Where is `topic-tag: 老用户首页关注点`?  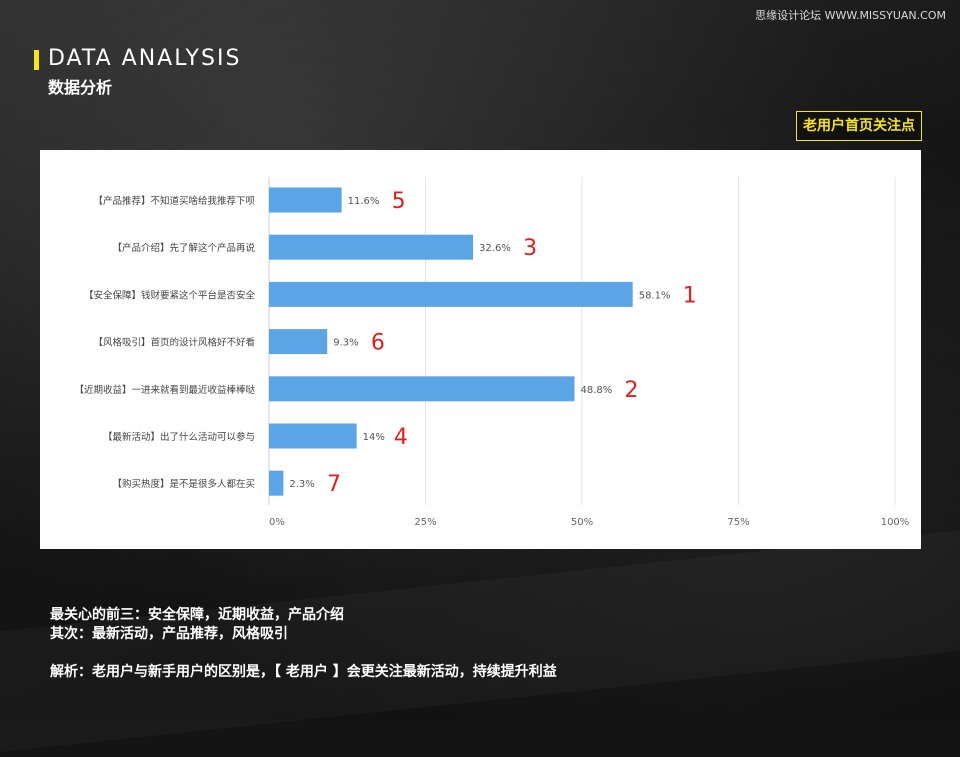
topic-tag: 老用户首页关注点 is located at coordinates (859, 126).